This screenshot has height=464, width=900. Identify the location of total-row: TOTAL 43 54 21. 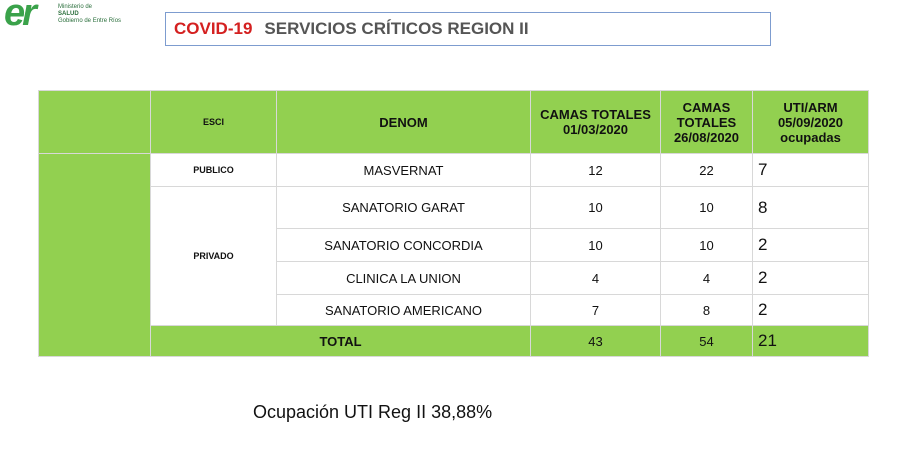
(454, 341).